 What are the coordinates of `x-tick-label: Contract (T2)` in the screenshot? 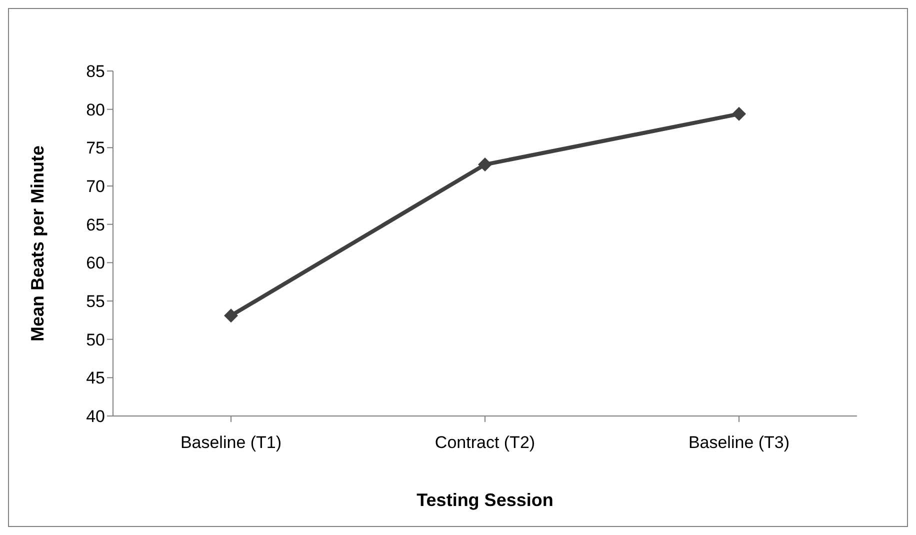 It's located at (485, 442).